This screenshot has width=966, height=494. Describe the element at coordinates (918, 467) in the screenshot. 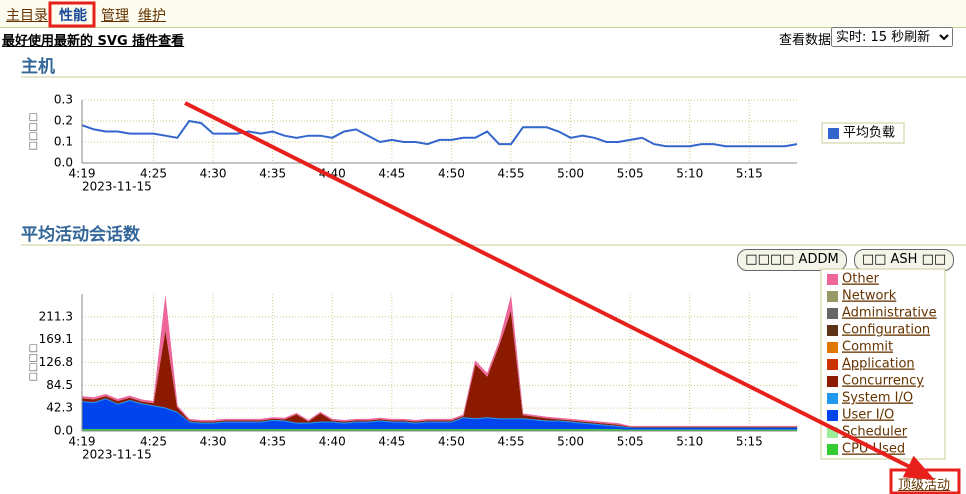

I see `annotation-arrowhead` at that location.